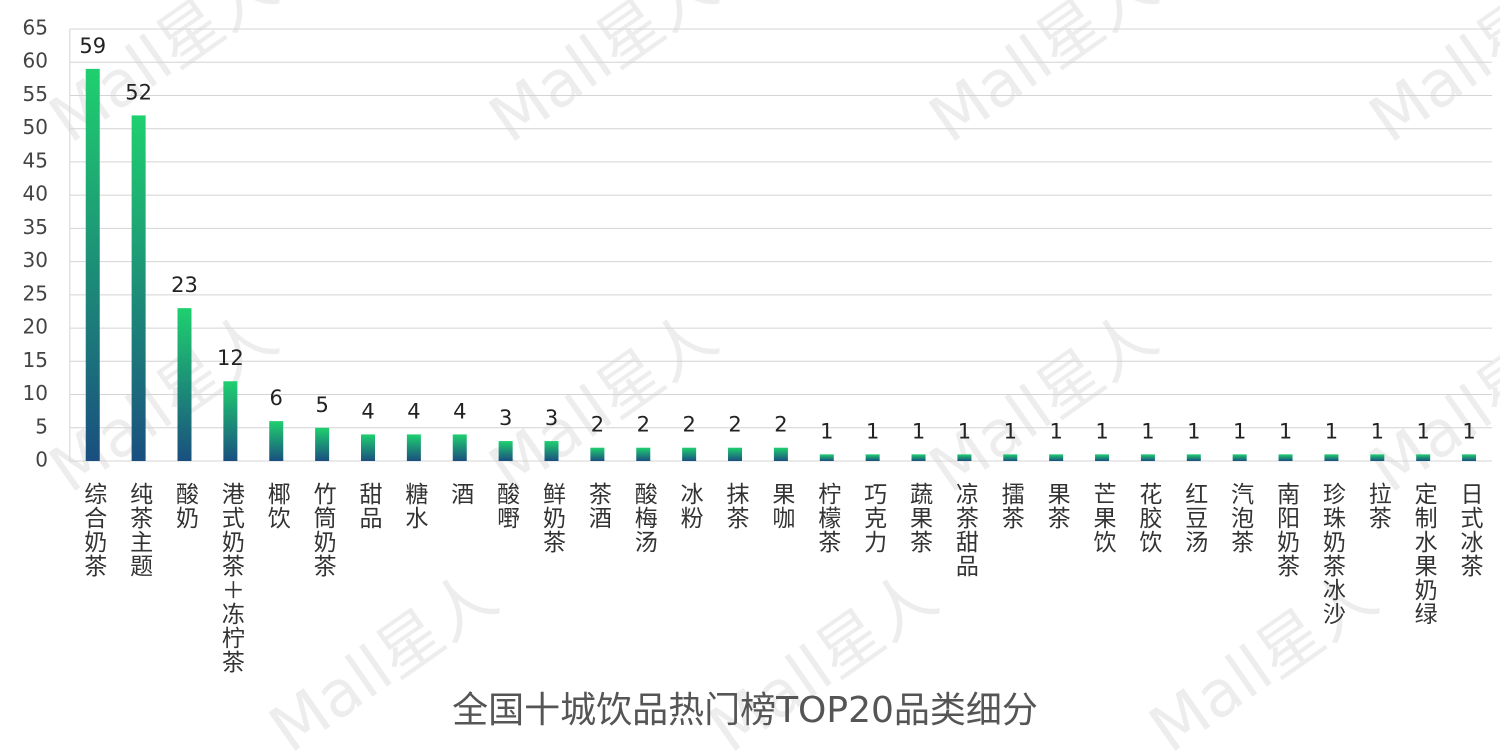 The image size is (1500, 754). What do you see at coordinates (965, 530) in the screenshot?
I see `x-tick-label: 凉茶甜品` at bounding box center [965, 530].